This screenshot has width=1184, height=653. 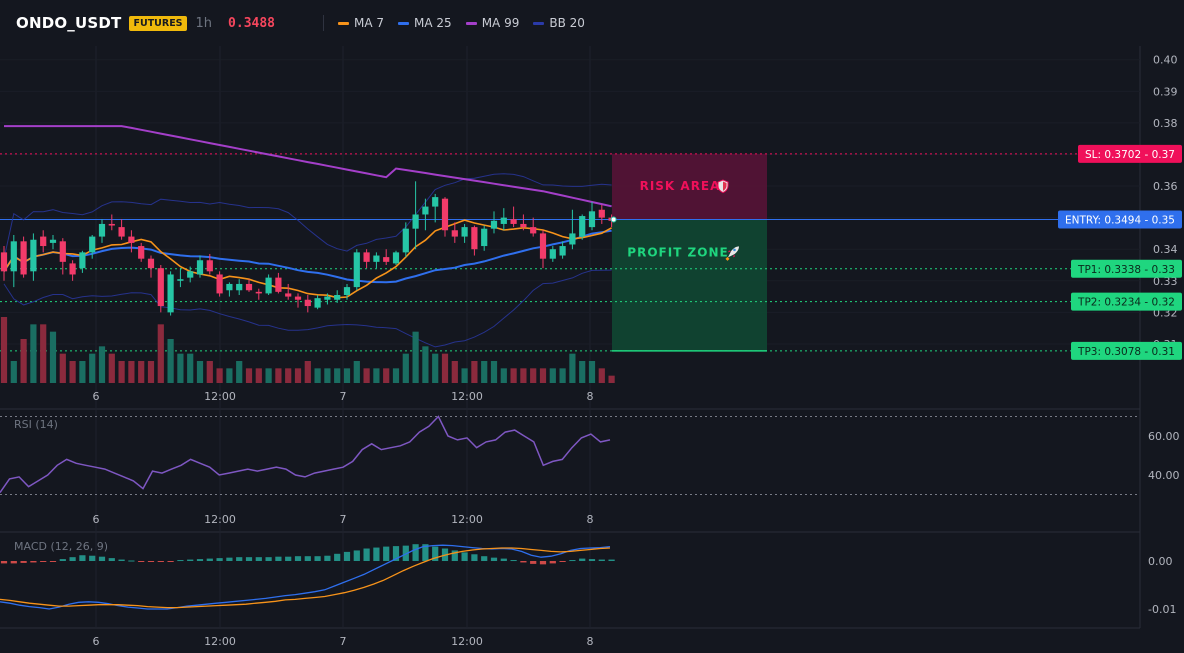 I want to click on macd-time-label: 8, so click(x=590, y=641).